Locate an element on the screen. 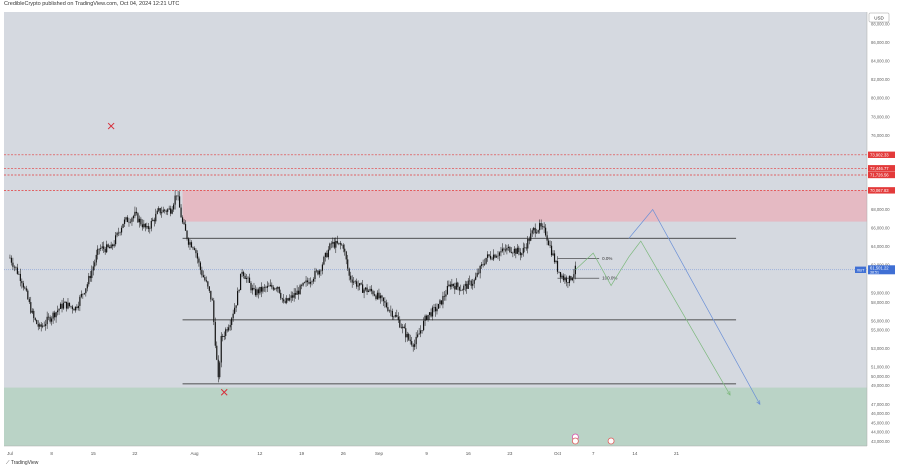 The height and width of the screenshot is (471, 900). y-tick-label: 59,000.00 is located at coordinates (880, 292).